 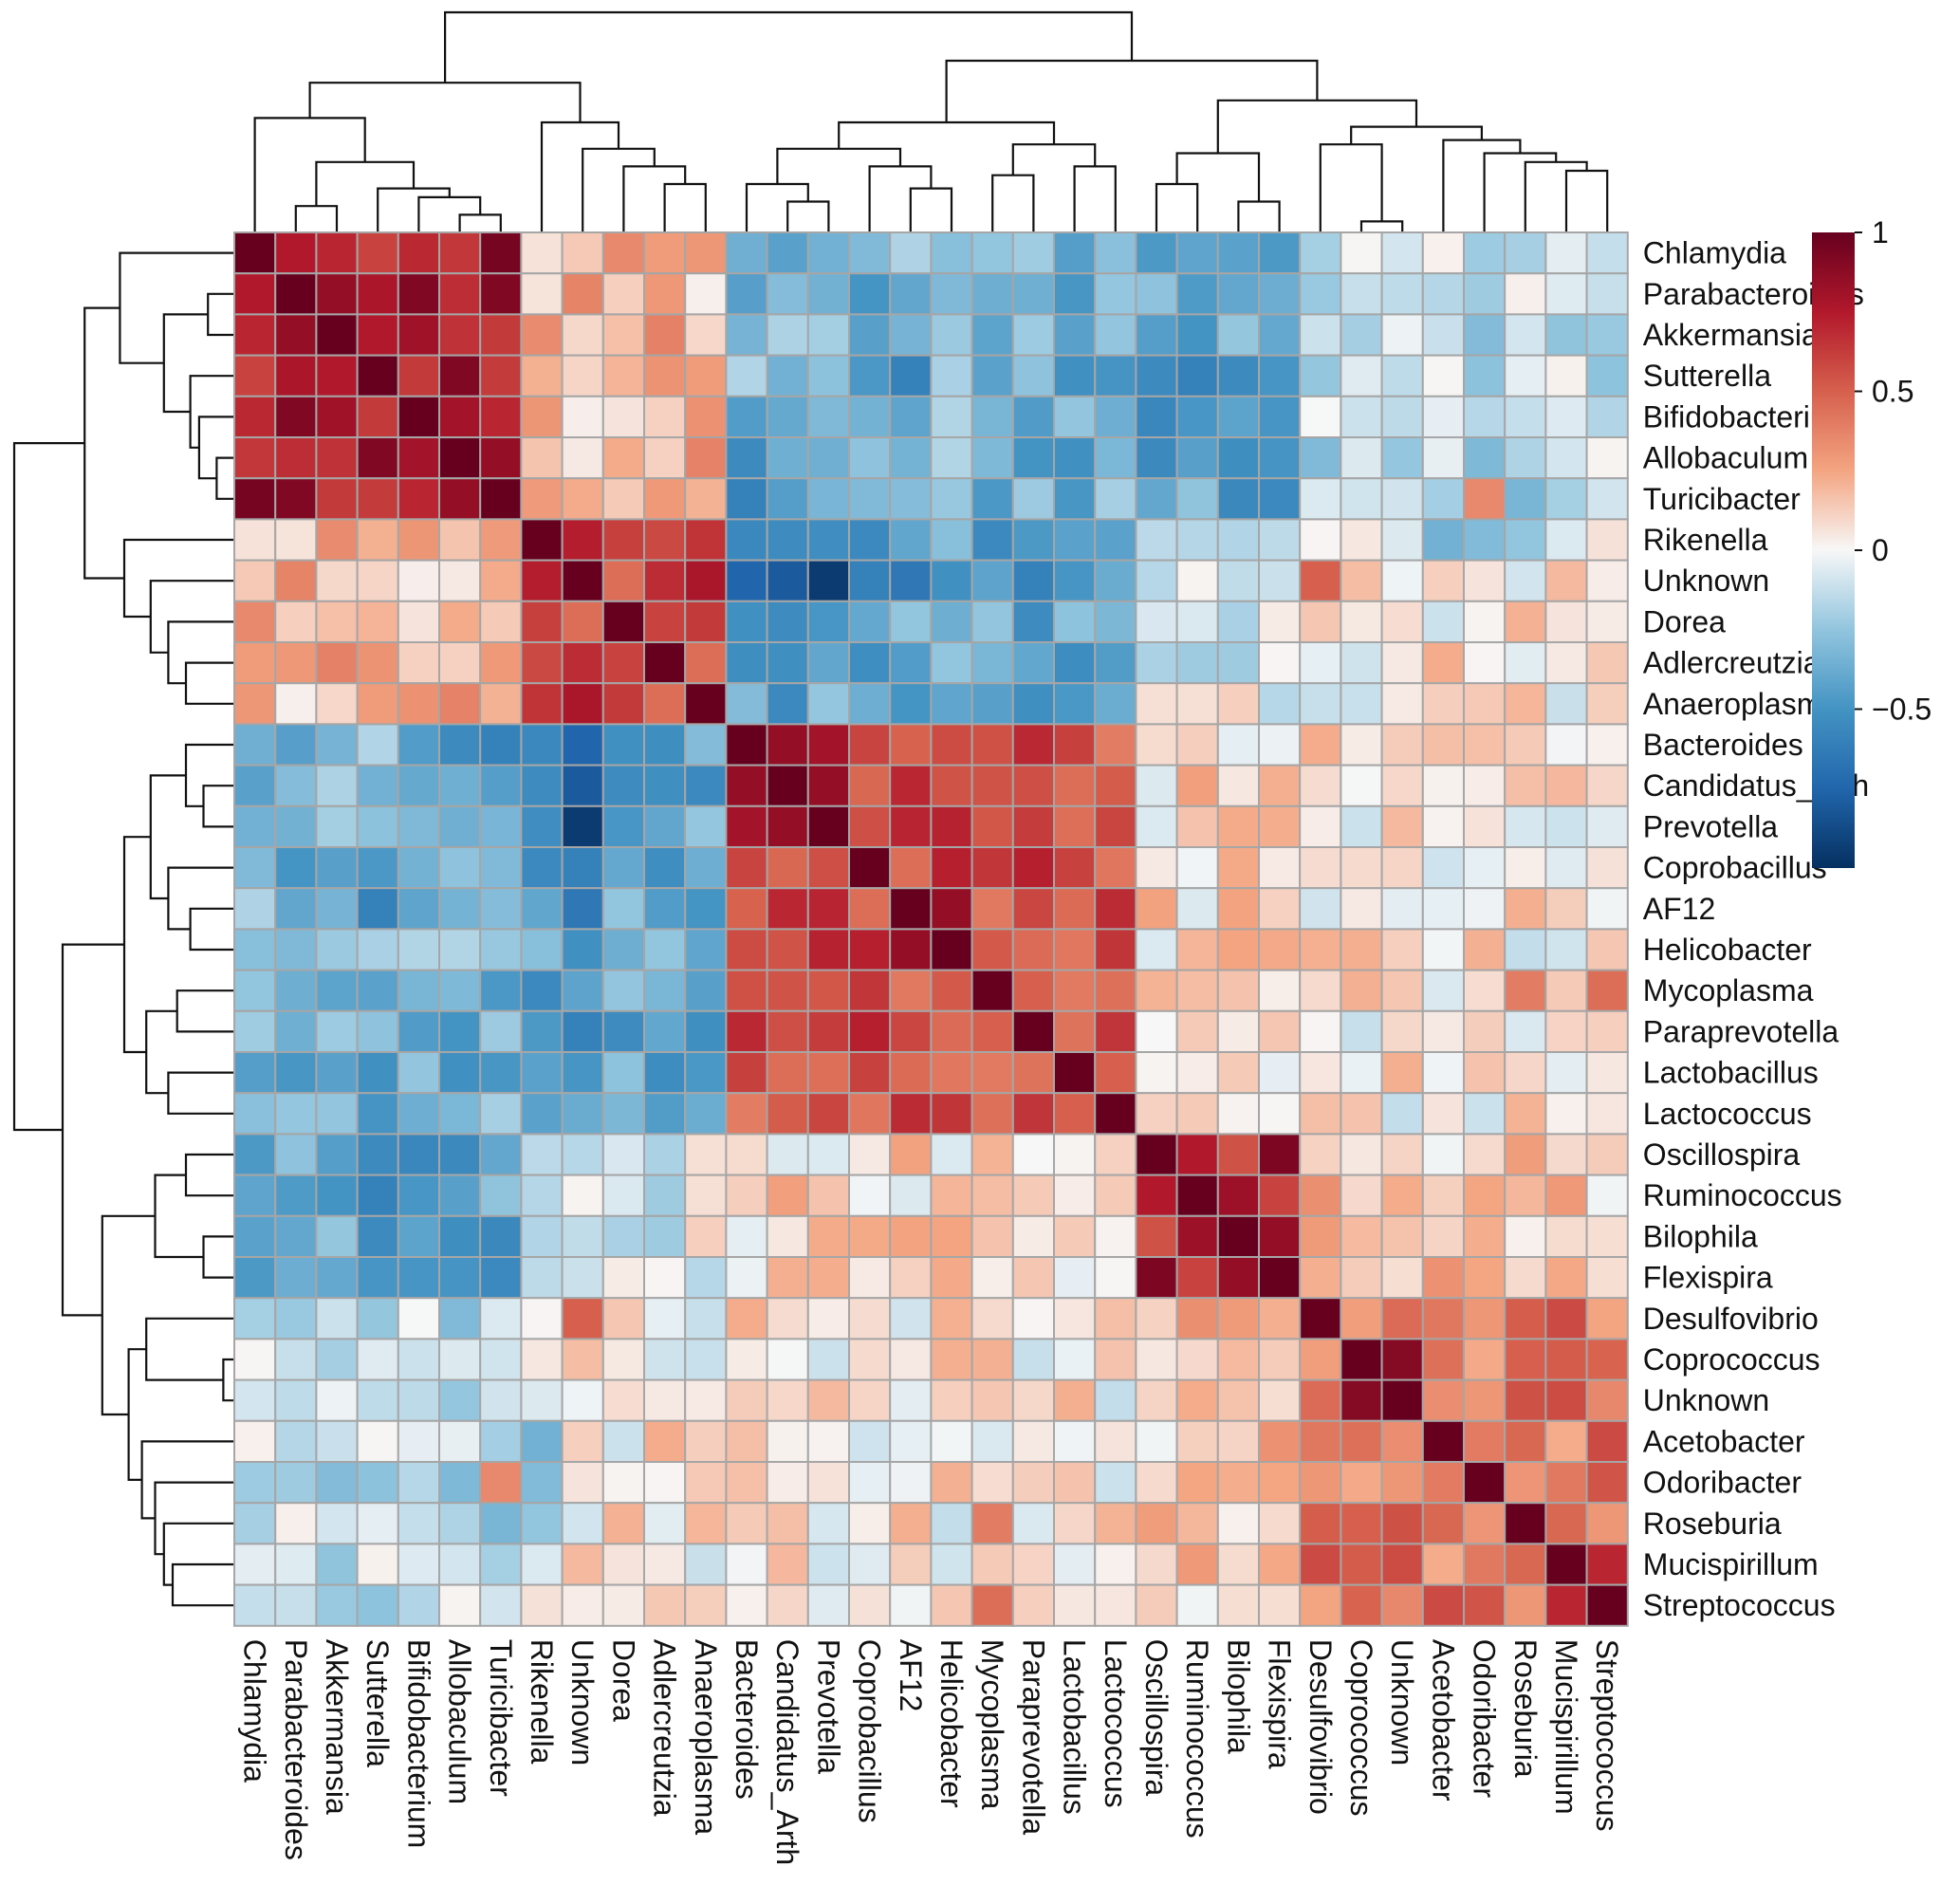 What do you see at coordinates (992, 1724) in the screenshot?
I see `column-label: Mycoplasma` at bounding box center [992, 1724].